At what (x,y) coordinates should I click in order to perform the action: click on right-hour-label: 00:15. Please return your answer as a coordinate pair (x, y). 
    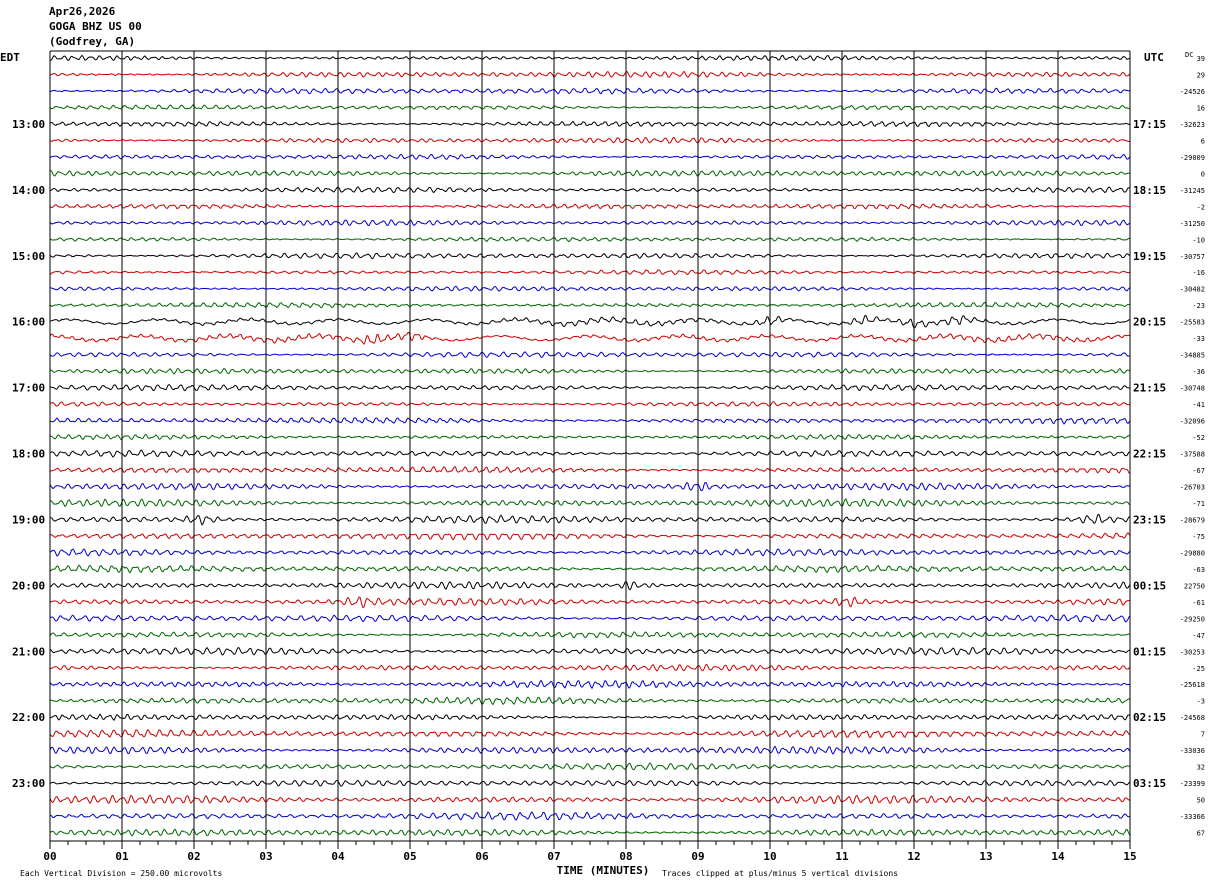
    Looking at the image, I should click on (1149, 585).